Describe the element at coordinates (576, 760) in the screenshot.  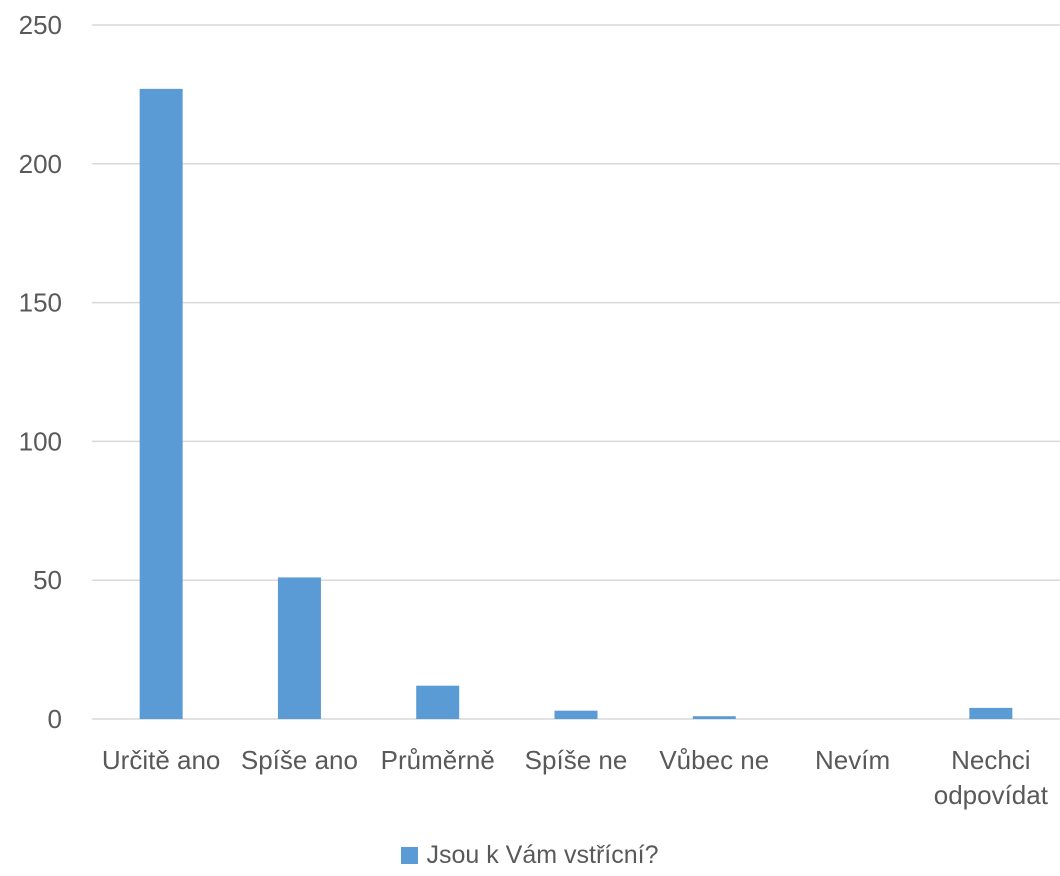
I see `x-tick-label: Spíše ne` at that location.